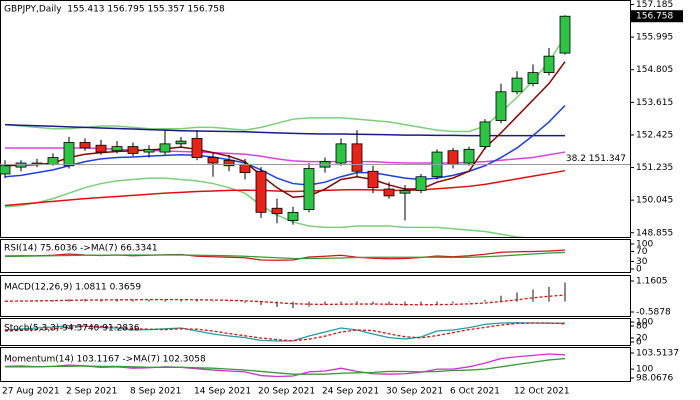 The width and height of the screenshot is (700, 400). What do you see at coordinates (657, 354) in the screenshot?
I see `y-tick-label: 103.5137` at bounding box center [657, 354].